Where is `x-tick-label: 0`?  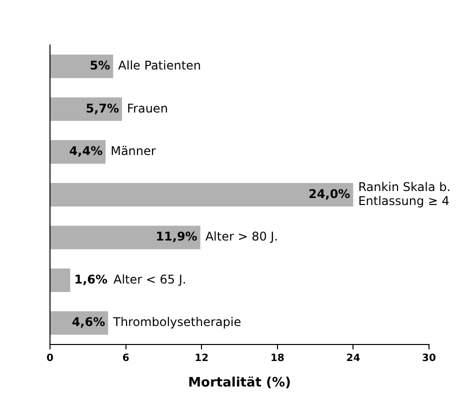
x-tick-label: 0 is located at coordinates (50, 358).